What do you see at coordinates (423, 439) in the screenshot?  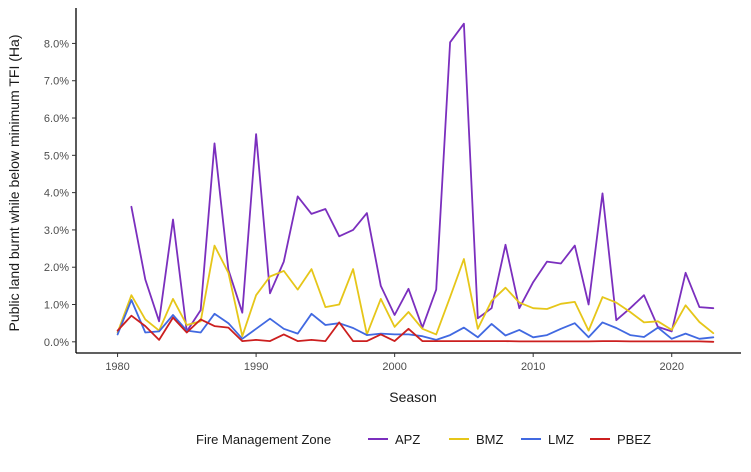 I see `legend: Fire Management Zone APZ BMZ LMZ PBEZ` at bounding box center [423, 439].